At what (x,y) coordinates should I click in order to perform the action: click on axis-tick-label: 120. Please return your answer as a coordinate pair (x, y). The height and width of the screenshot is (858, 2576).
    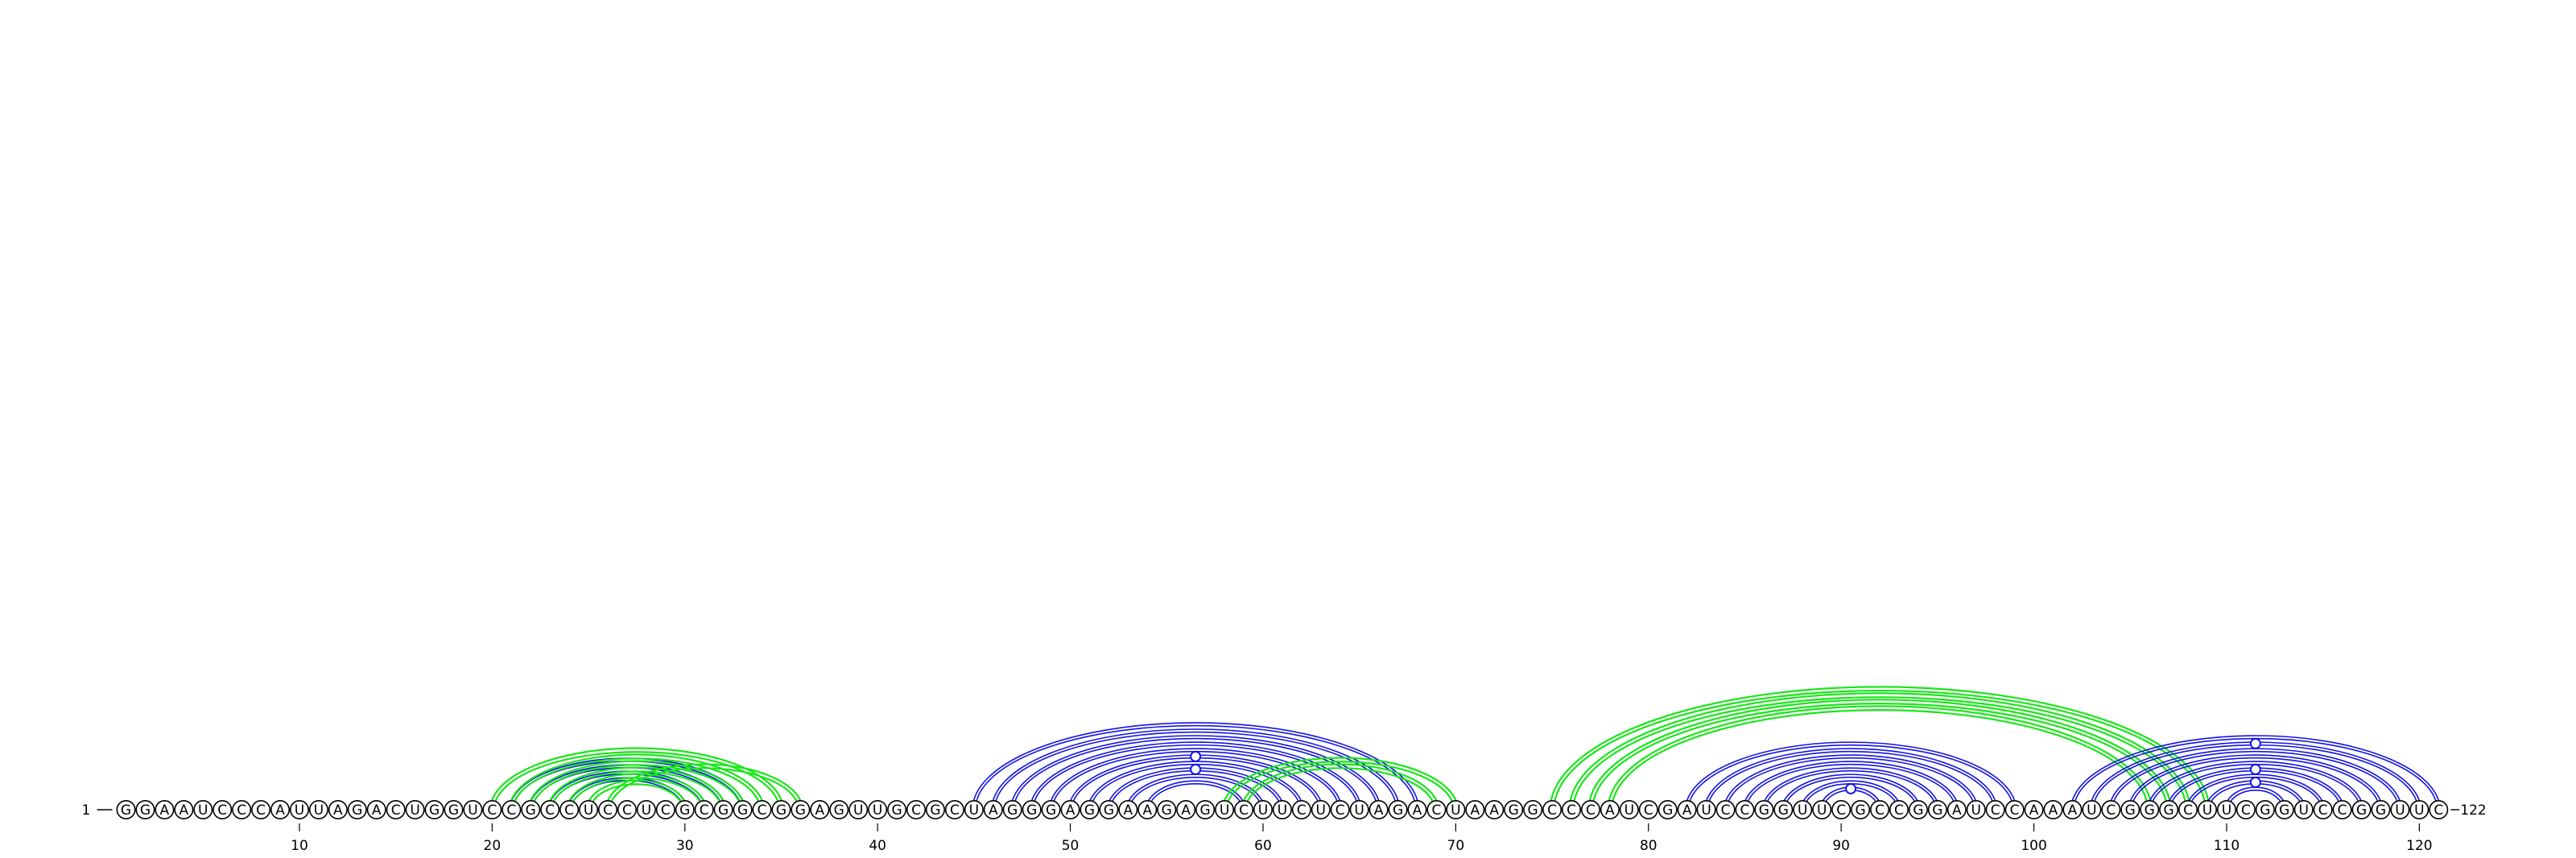
    Looking at the image, I should click on (2419, 846).